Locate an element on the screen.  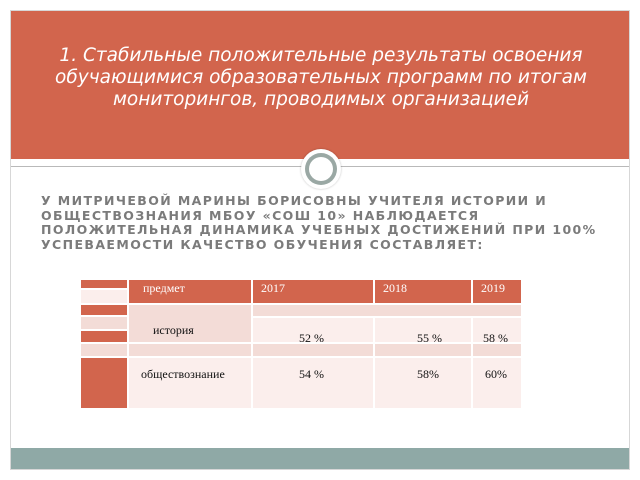
table-header-2017: 2017 is located at coordinates (313, 291).